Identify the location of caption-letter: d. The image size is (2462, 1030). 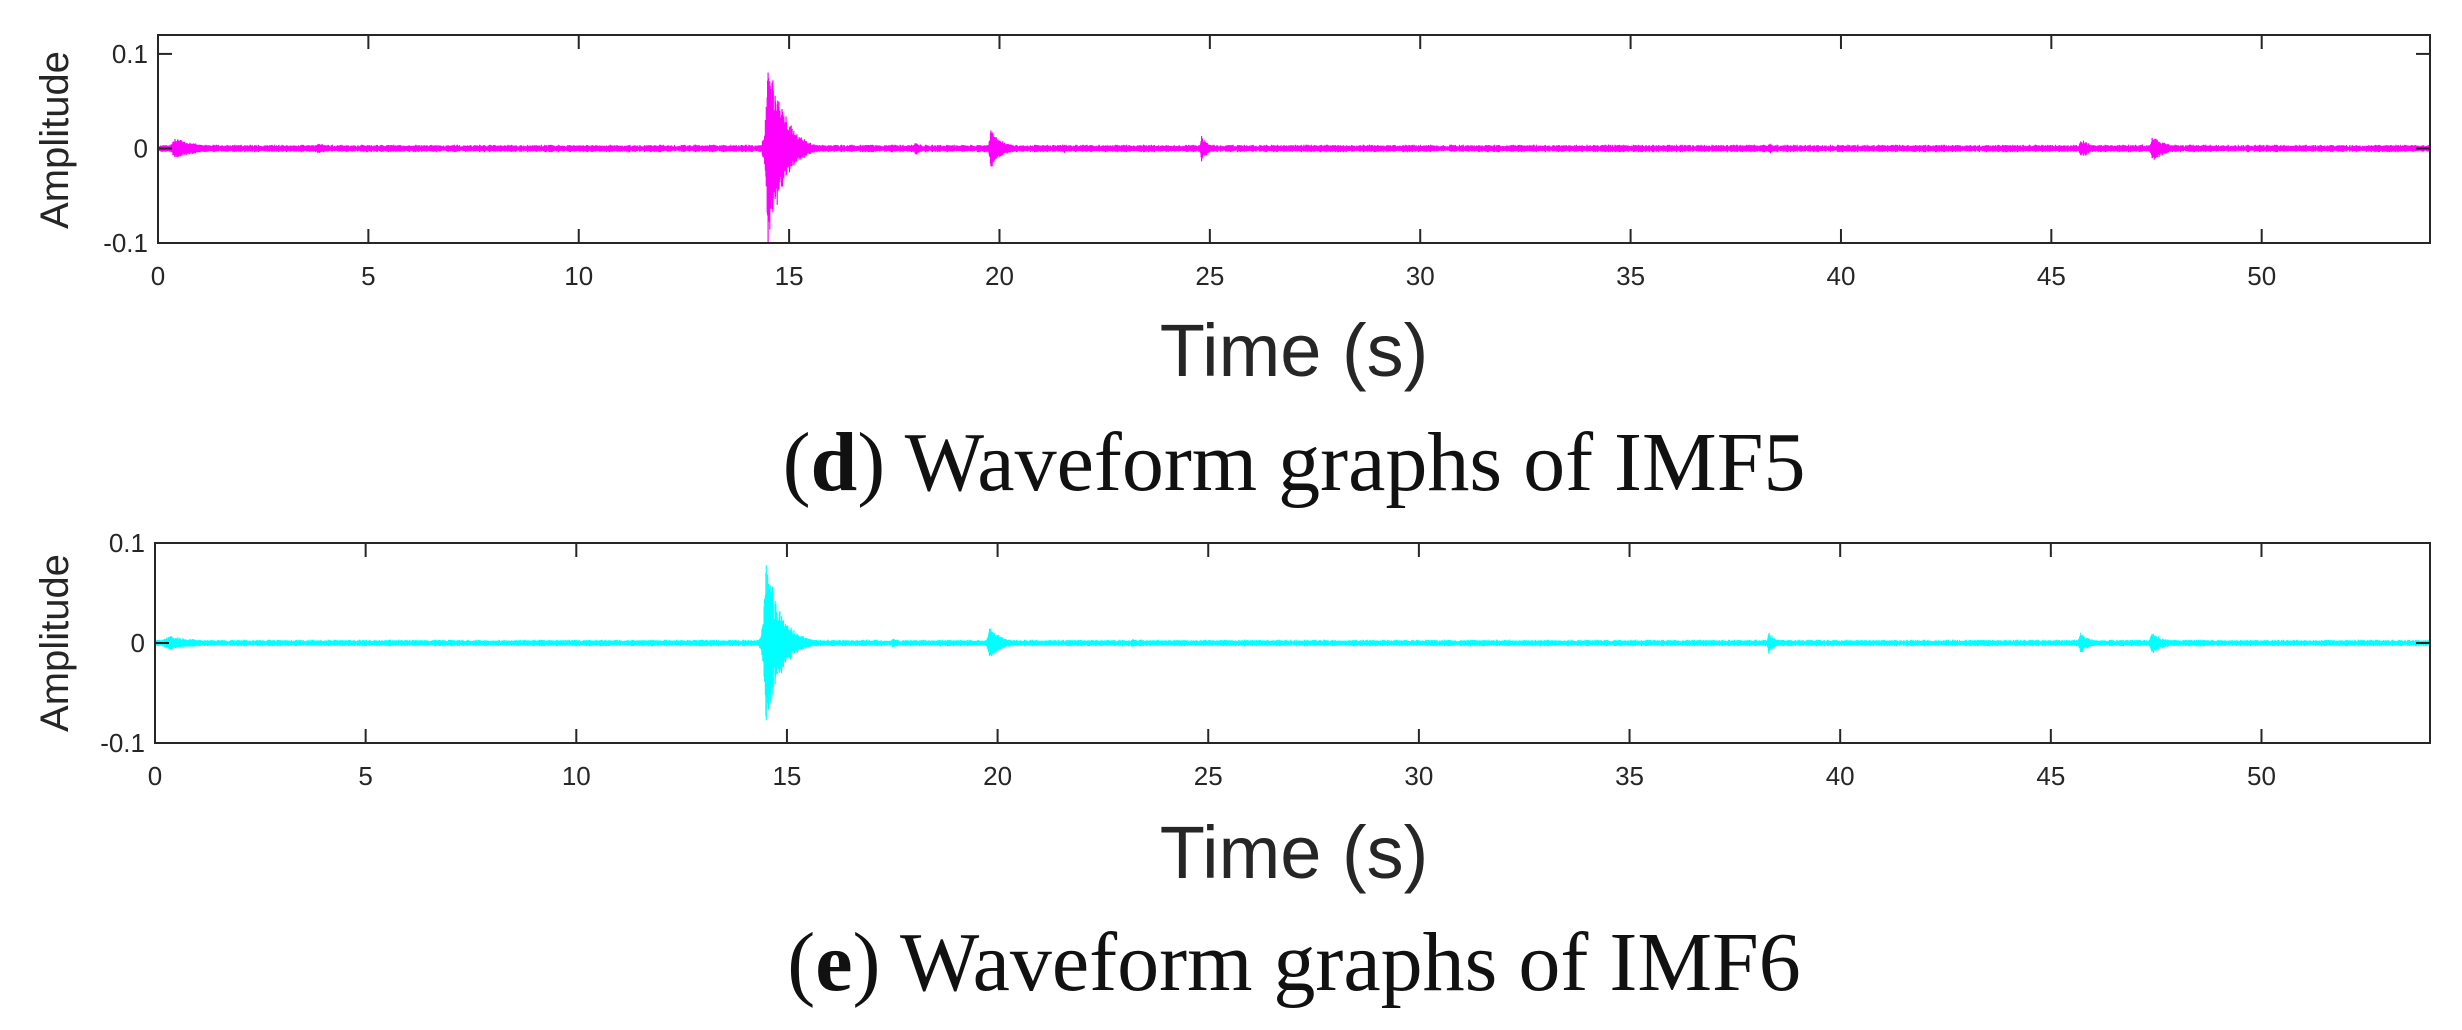
(834, 462).